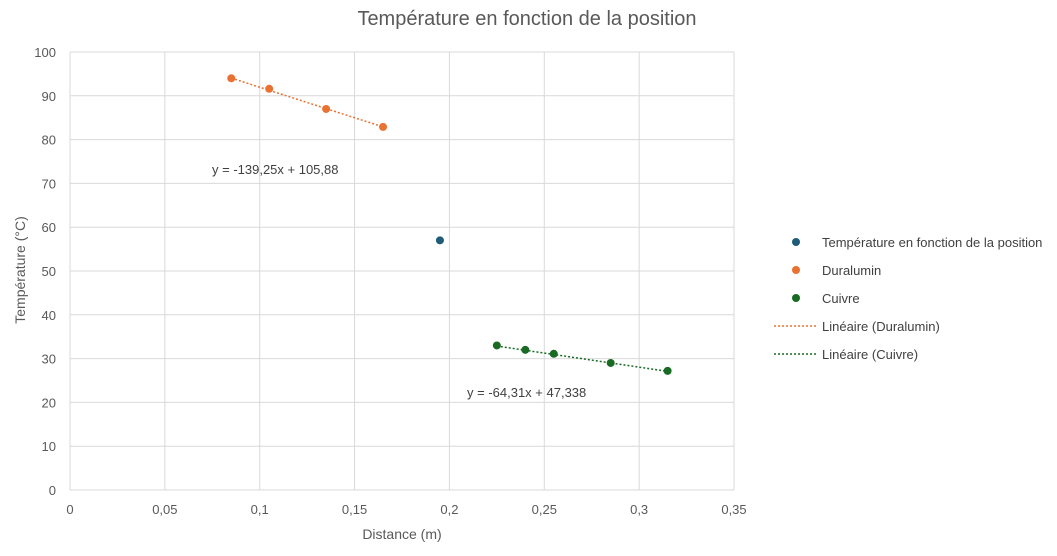  I want to click on legend-label-lineaire-duralumin: Linéaire (Duralumin), so click(881, 326).